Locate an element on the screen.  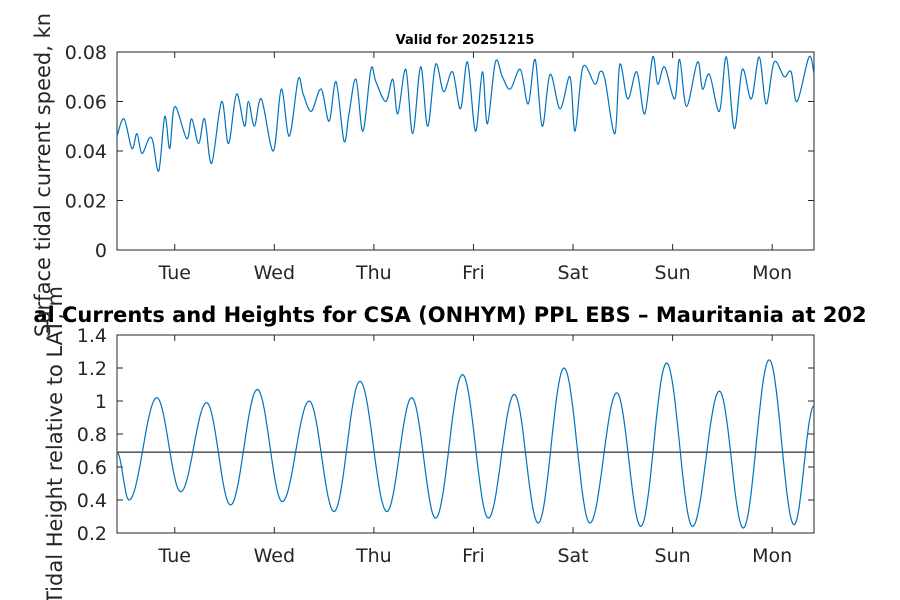
y-tick-label: 0.06 is located at coordinates (86, 103).